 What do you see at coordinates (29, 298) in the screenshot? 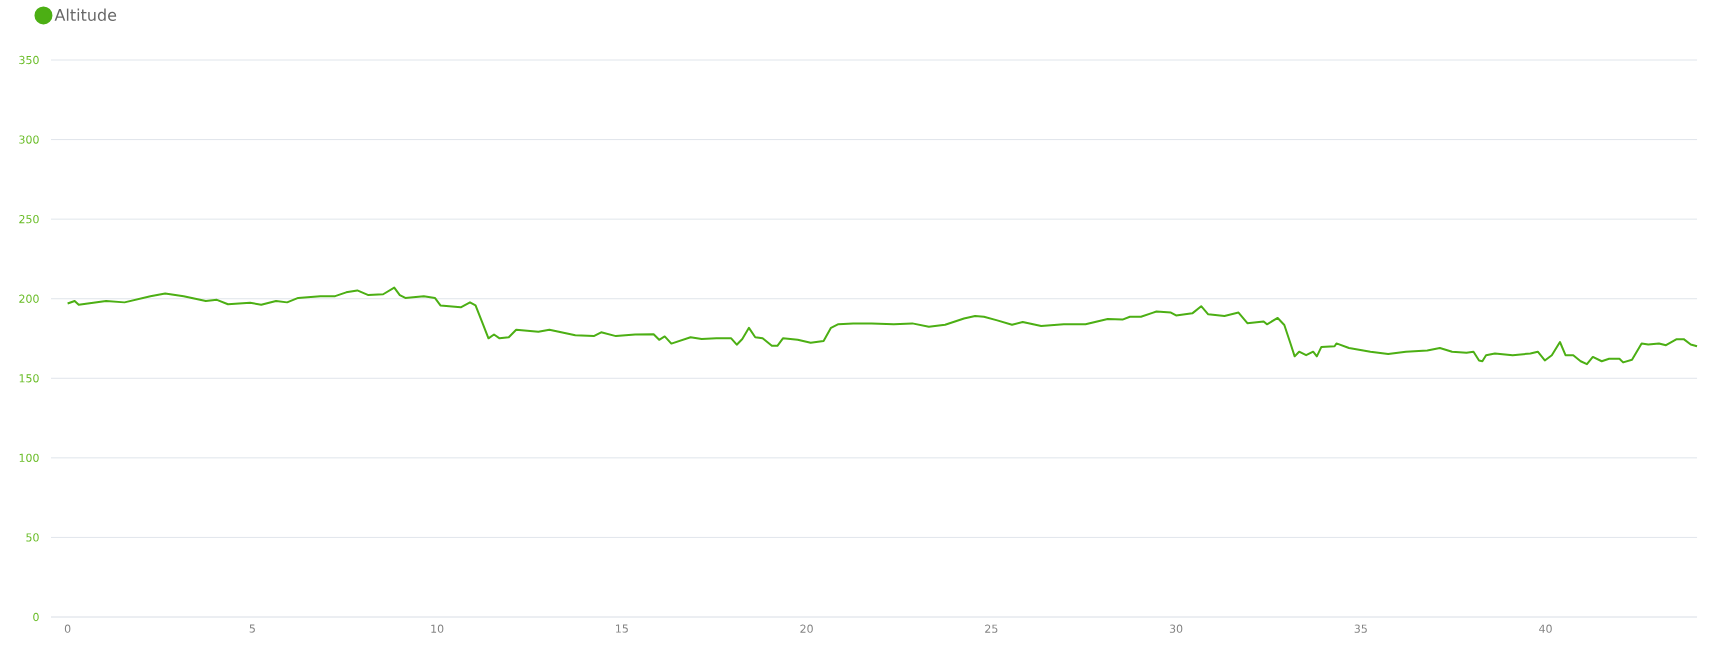
I see `y-tick-label: 200` at bounding box center [29, 298].